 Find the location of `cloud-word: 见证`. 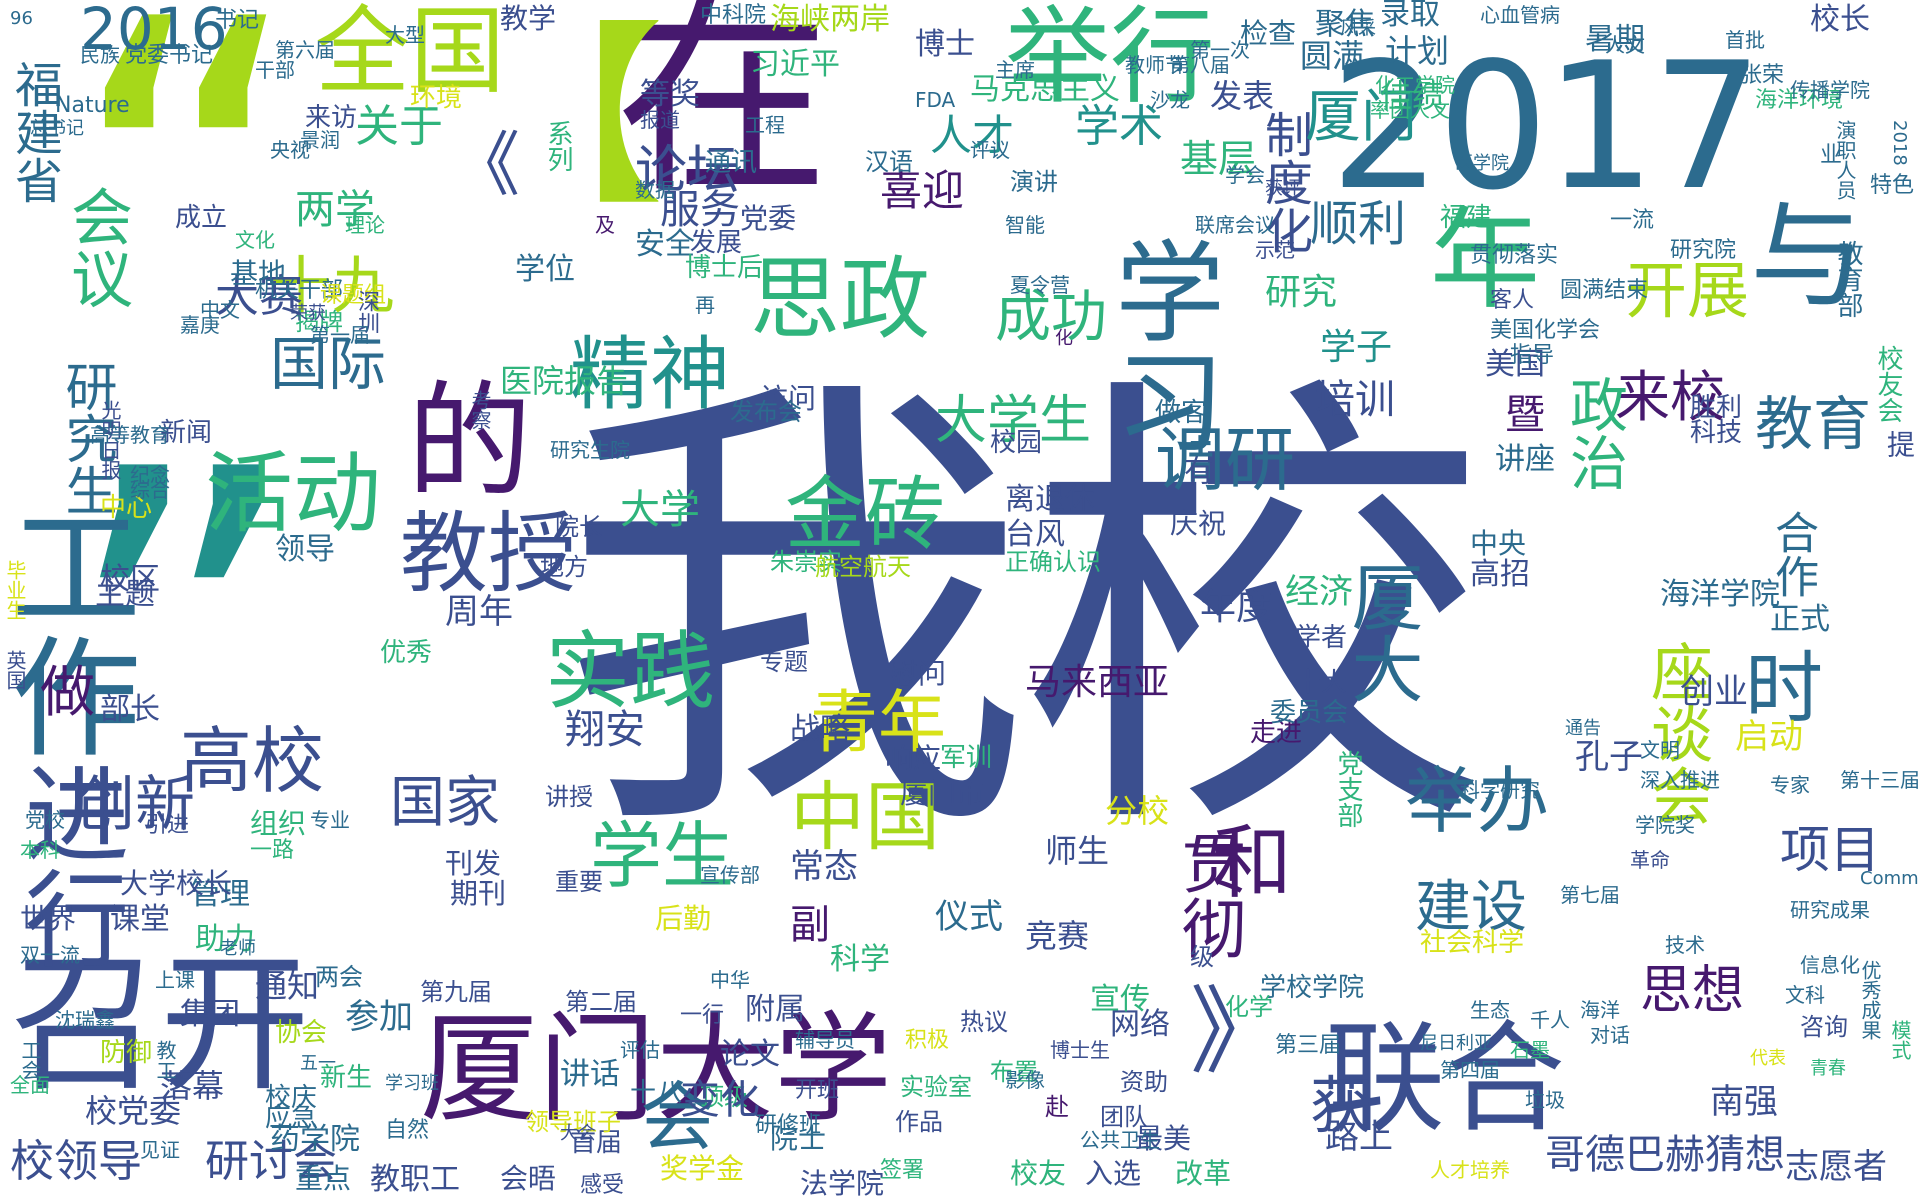

cloud-word: 见证 is located at coordinates (160, 1150).